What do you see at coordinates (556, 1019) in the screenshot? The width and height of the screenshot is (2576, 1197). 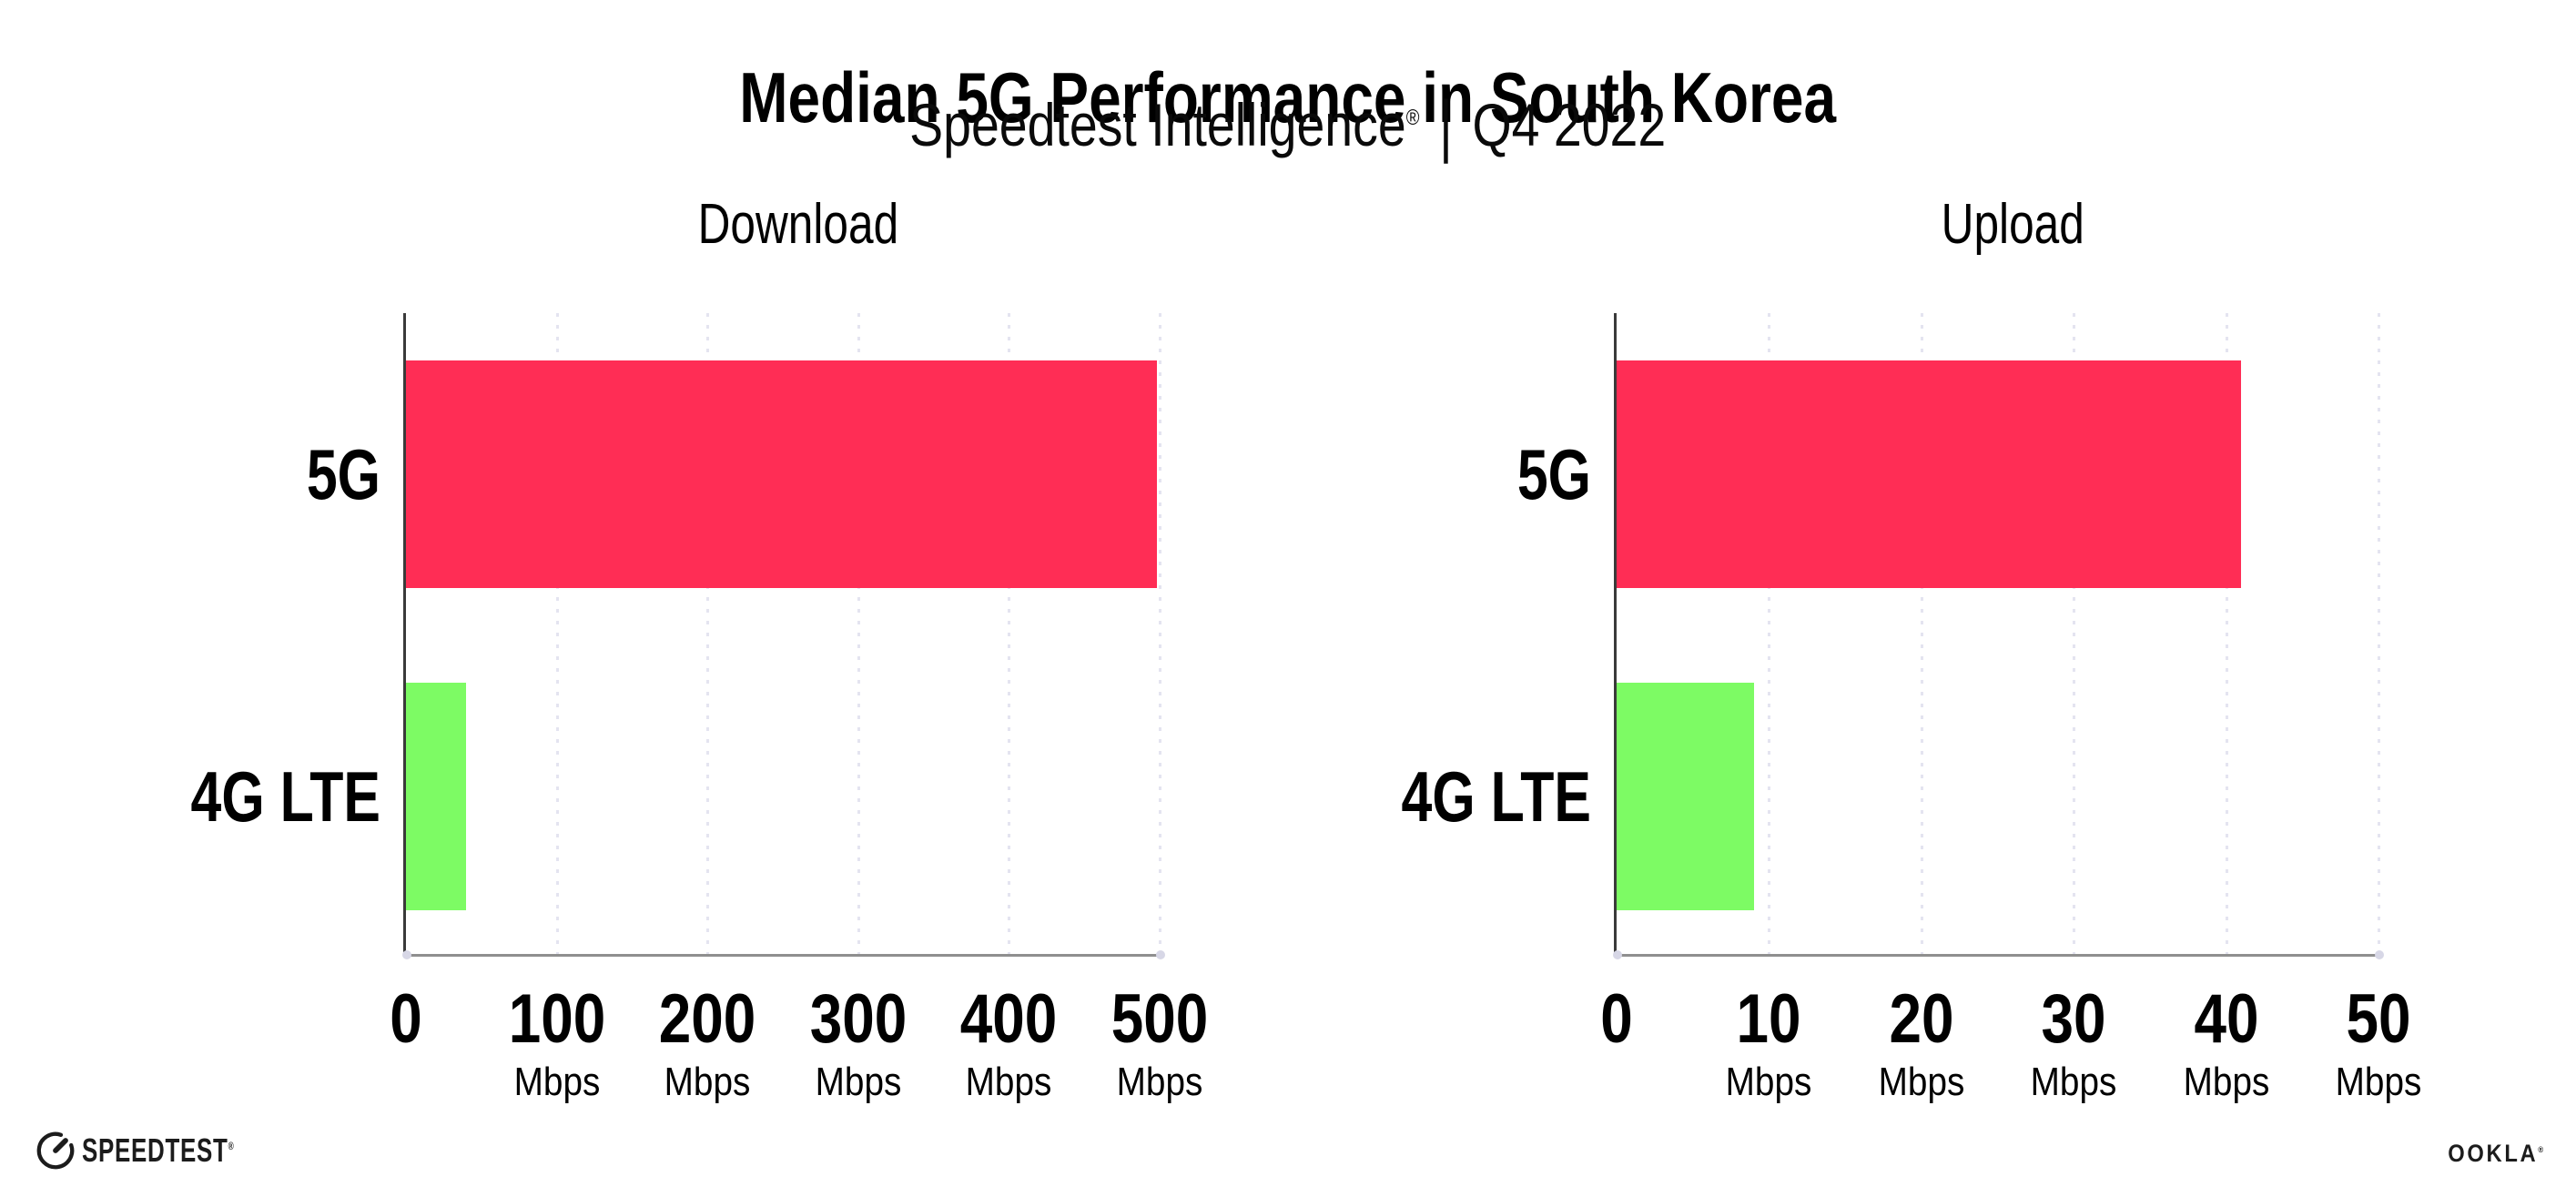 I see `x-tick-value: 100` at bounding box center [556, 1019].